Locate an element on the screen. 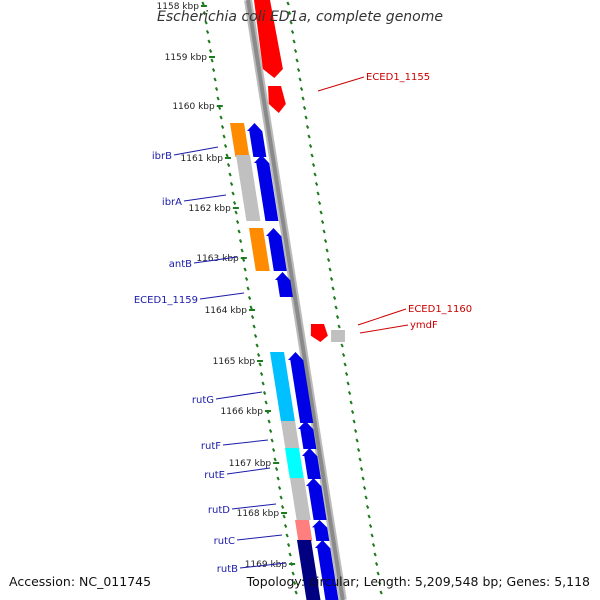 This screenshot has width=600, height=600. kbp-label: 1167 kbp is located at coordinates (250, 464).